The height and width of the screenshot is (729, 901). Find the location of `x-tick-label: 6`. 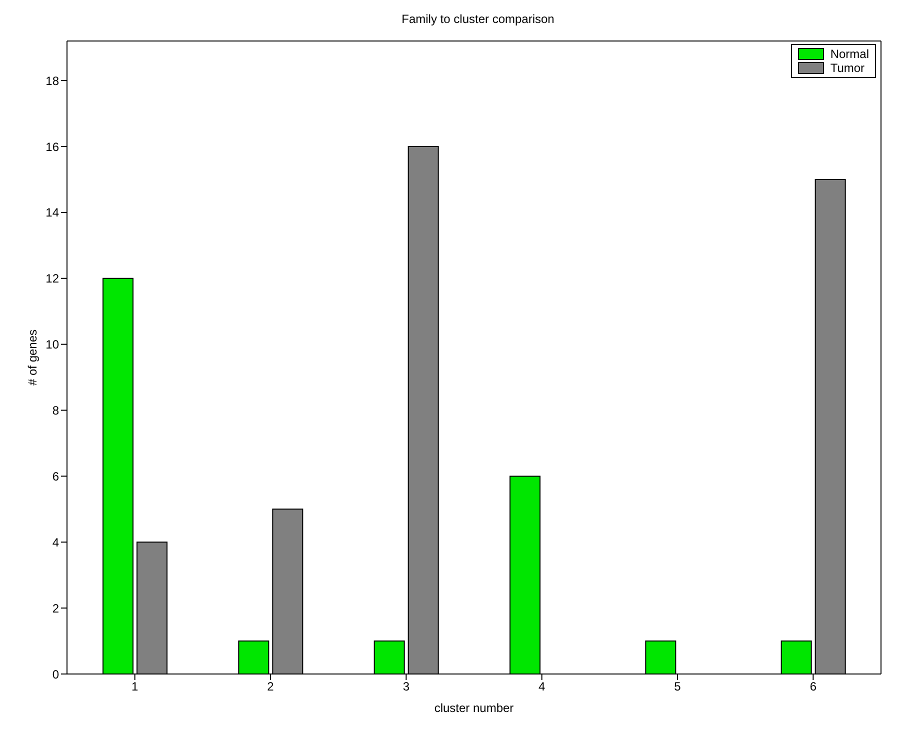

x-tick-label: 6 is located at coordinates (813, 687).